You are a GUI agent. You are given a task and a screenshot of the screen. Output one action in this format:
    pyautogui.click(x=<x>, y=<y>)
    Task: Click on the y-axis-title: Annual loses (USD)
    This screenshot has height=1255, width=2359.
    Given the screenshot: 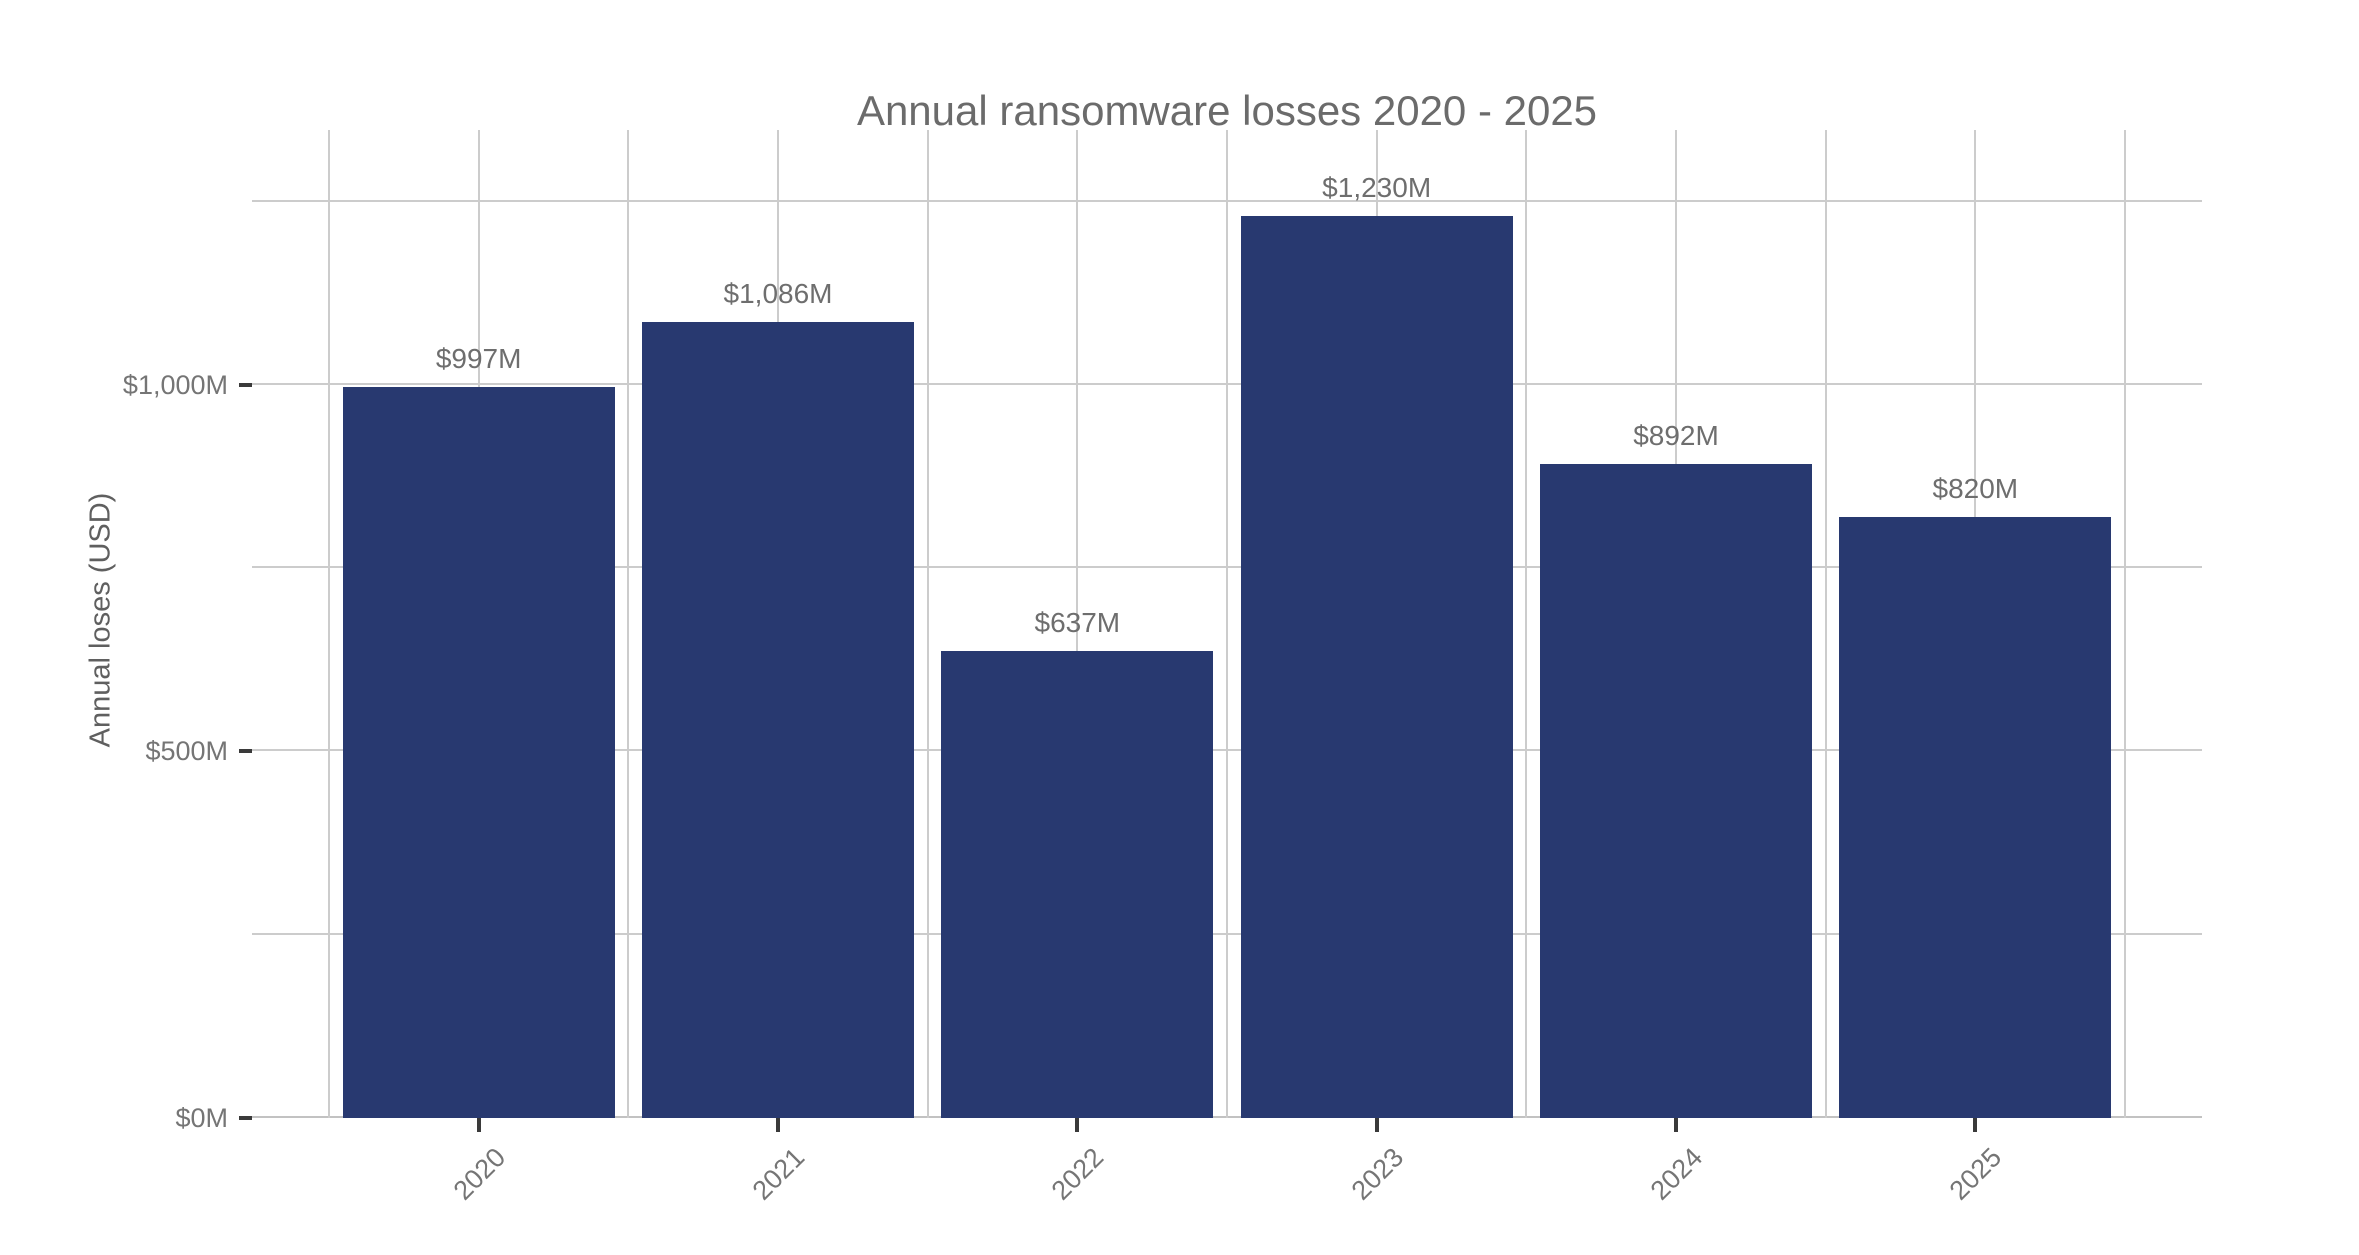 What is the action you would take?
    pyautogui.click(x=100, y=620)
    